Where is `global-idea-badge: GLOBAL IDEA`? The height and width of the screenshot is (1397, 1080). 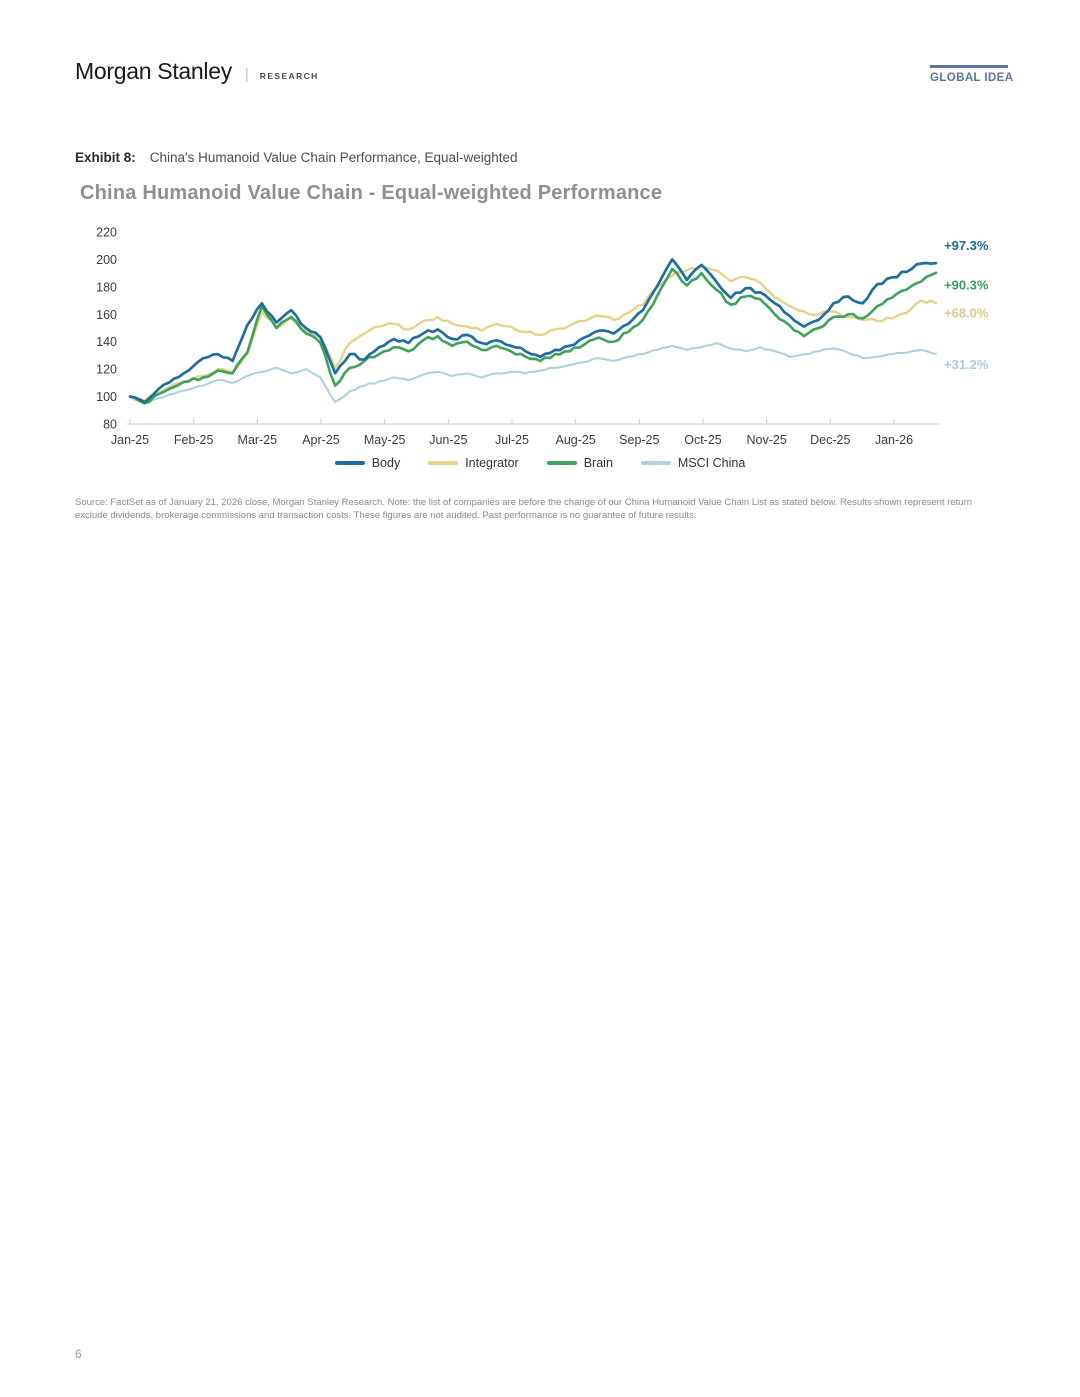
global-idea-badge: GLOBAL IDEA is located at coordinates (972, 74).